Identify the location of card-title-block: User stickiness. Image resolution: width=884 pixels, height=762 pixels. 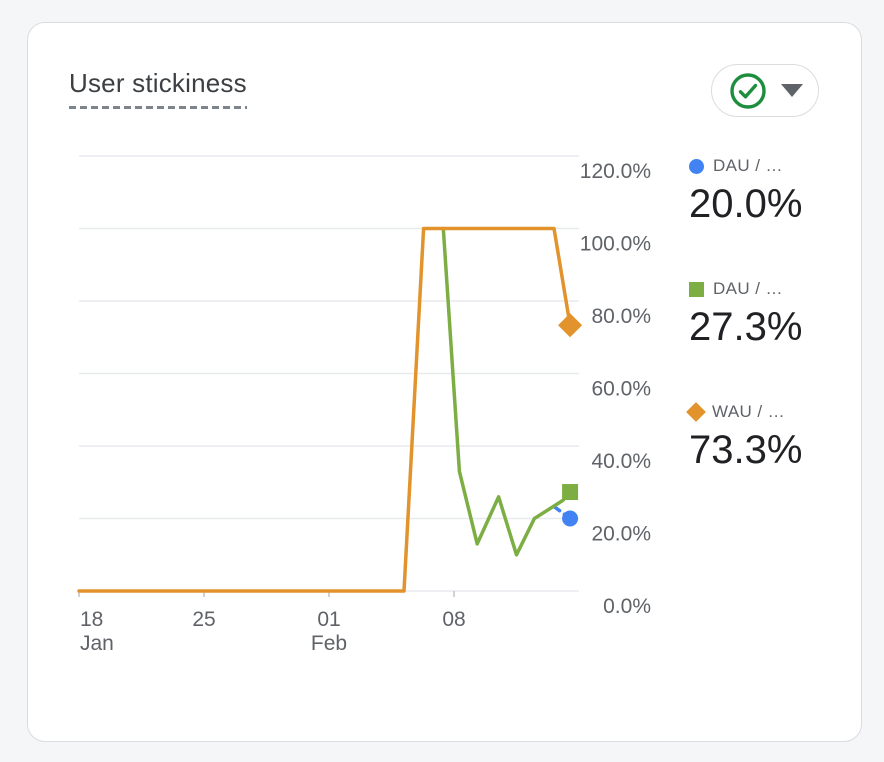
(158, 88).